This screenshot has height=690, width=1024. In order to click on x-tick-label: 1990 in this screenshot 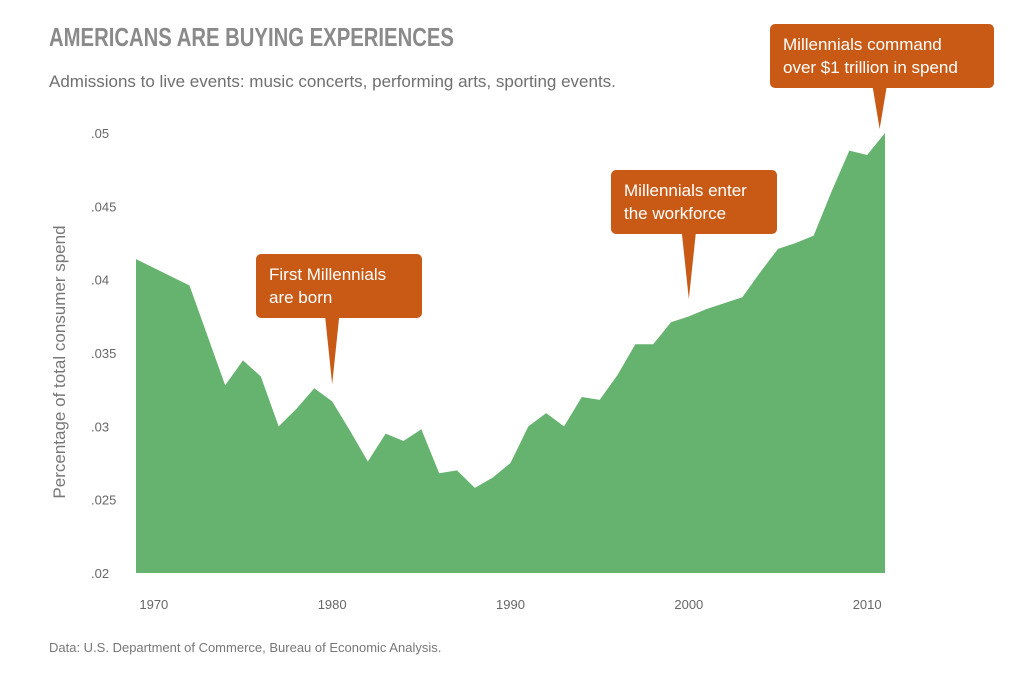, I will do `click(510, 604)`.